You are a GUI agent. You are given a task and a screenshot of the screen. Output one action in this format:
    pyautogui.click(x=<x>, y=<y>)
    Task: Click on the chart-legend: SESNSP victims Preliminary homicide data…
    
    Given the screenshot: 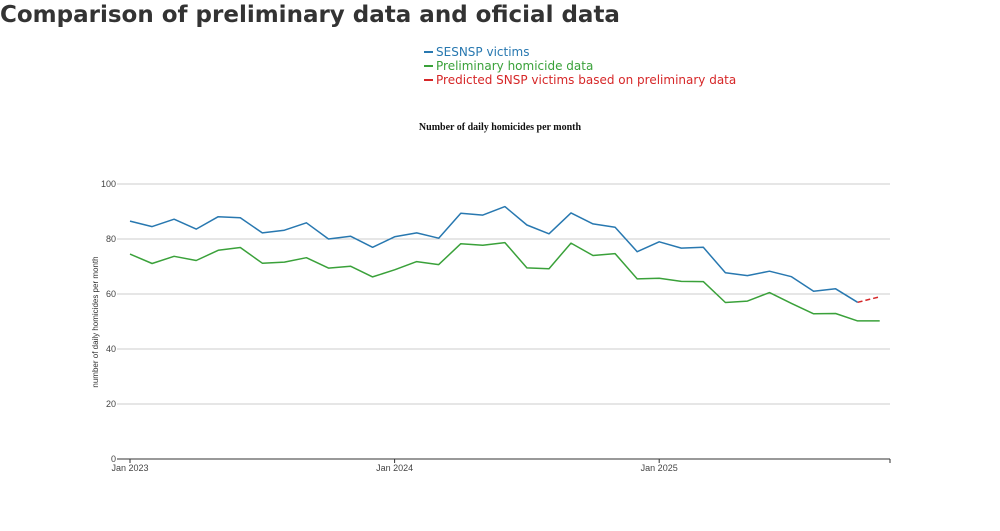 What is the action you would take?
    pyautogui.click(x=580, y=66)
    